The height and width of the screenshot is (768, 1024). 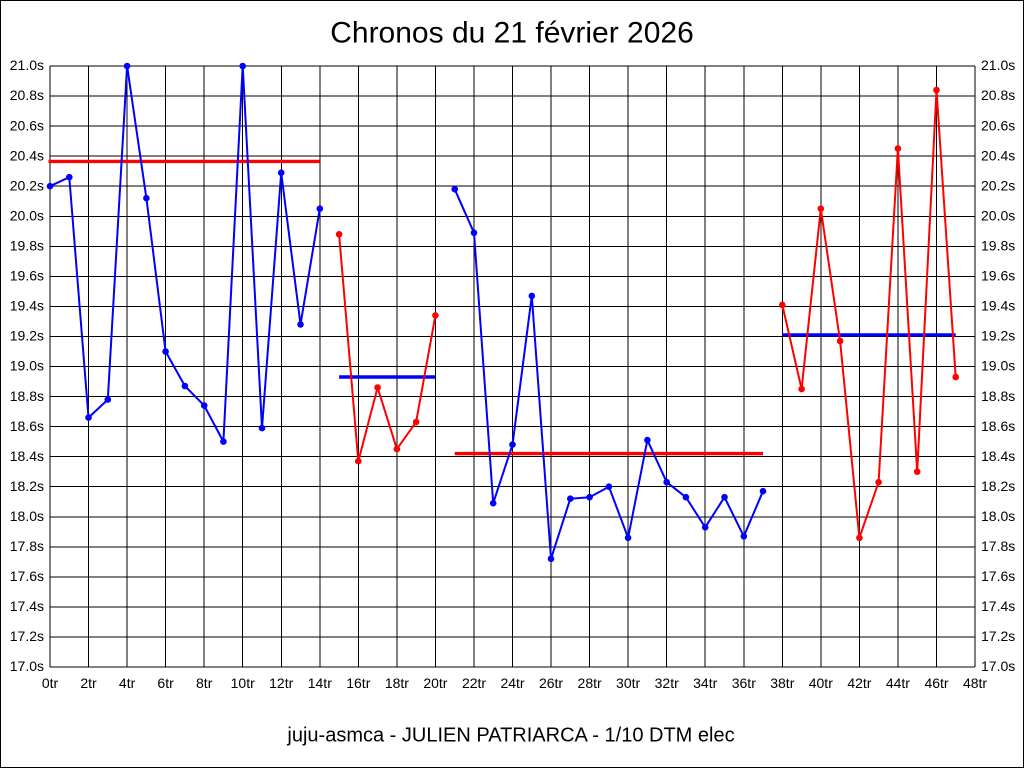 What do you see at coordinates (281, 683) in the screenshot?
I see `svg-text: 12tr` at bounding box center [281, 683].